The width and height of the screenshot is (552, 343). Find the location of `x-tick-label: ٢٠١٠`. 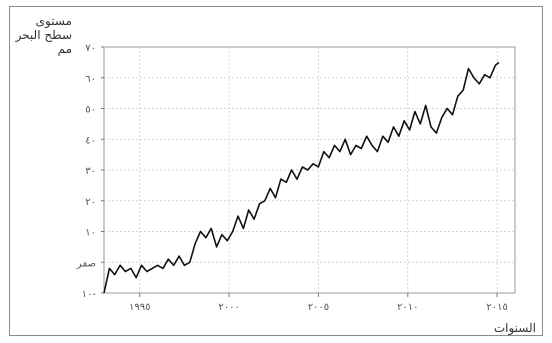

x-tick-label: ٢٠١٠ is located at coordinates (407, 307).